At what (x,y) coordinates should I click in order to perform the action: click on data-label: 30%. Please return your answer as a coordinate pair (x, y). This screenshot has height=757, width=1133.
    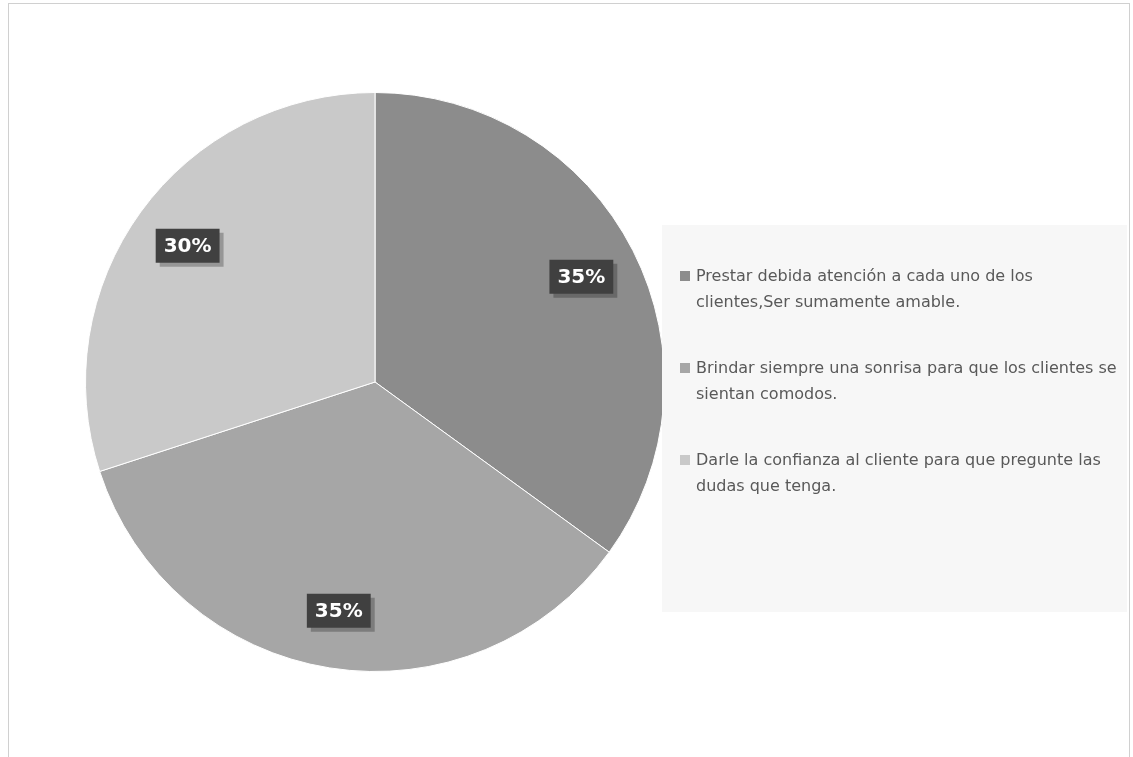
    Looking at the image, I should click on (187, 245).